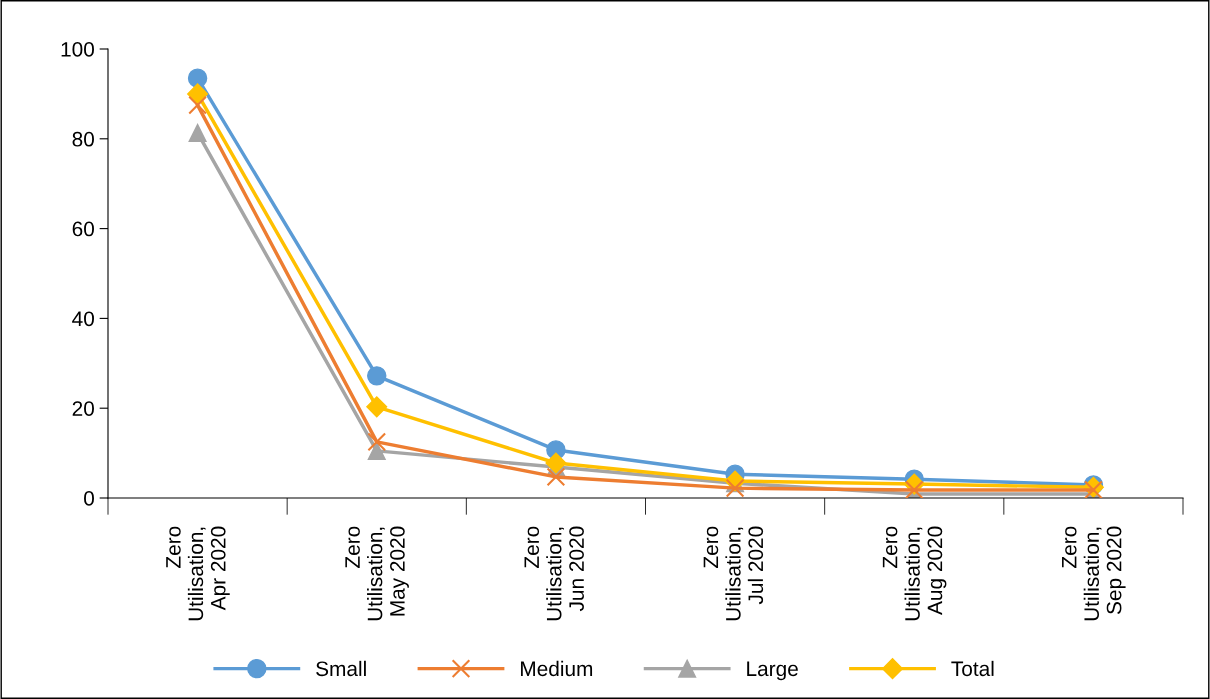 The width and height of the screenshot is (1210, 699). Describe the element at coordinates (83, 319) in the screenshot. I see `y-tick-label: 40` at that location.